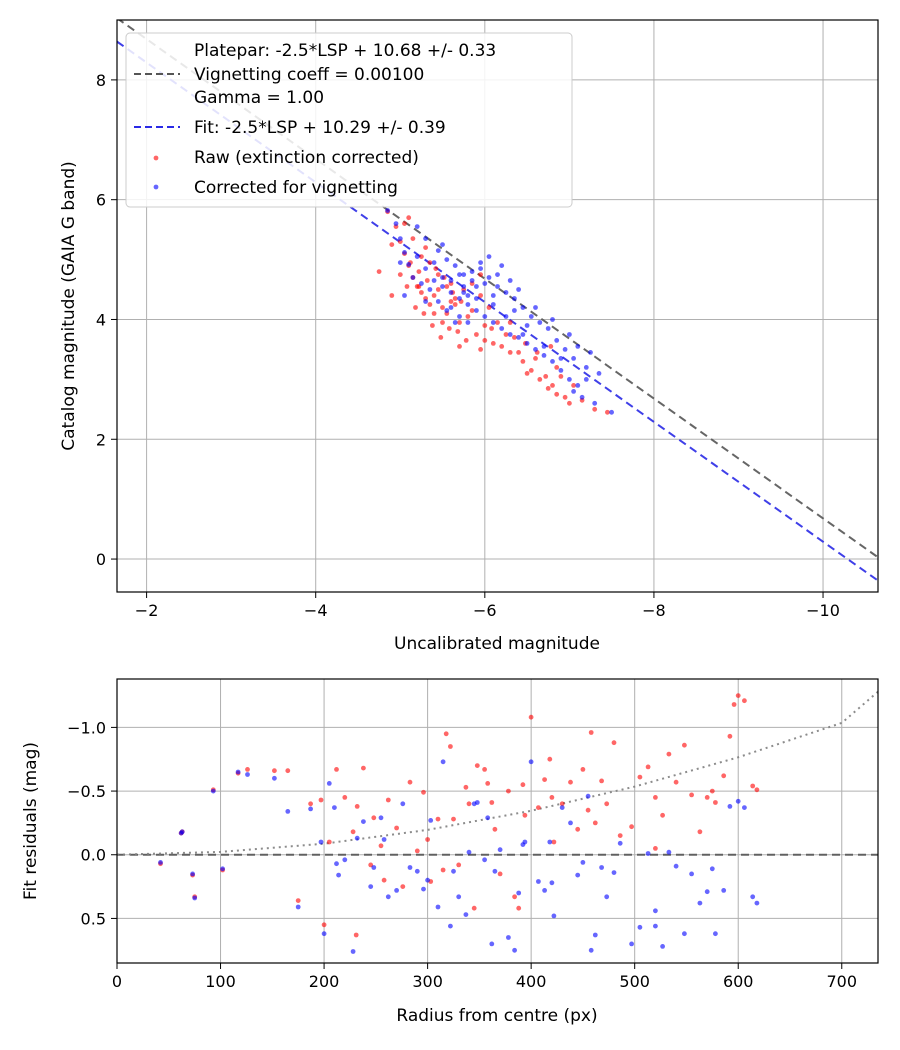  Describe the element at coordinates (497, 773) in the screenshot. I see `reference-lines-bottom` at that location.